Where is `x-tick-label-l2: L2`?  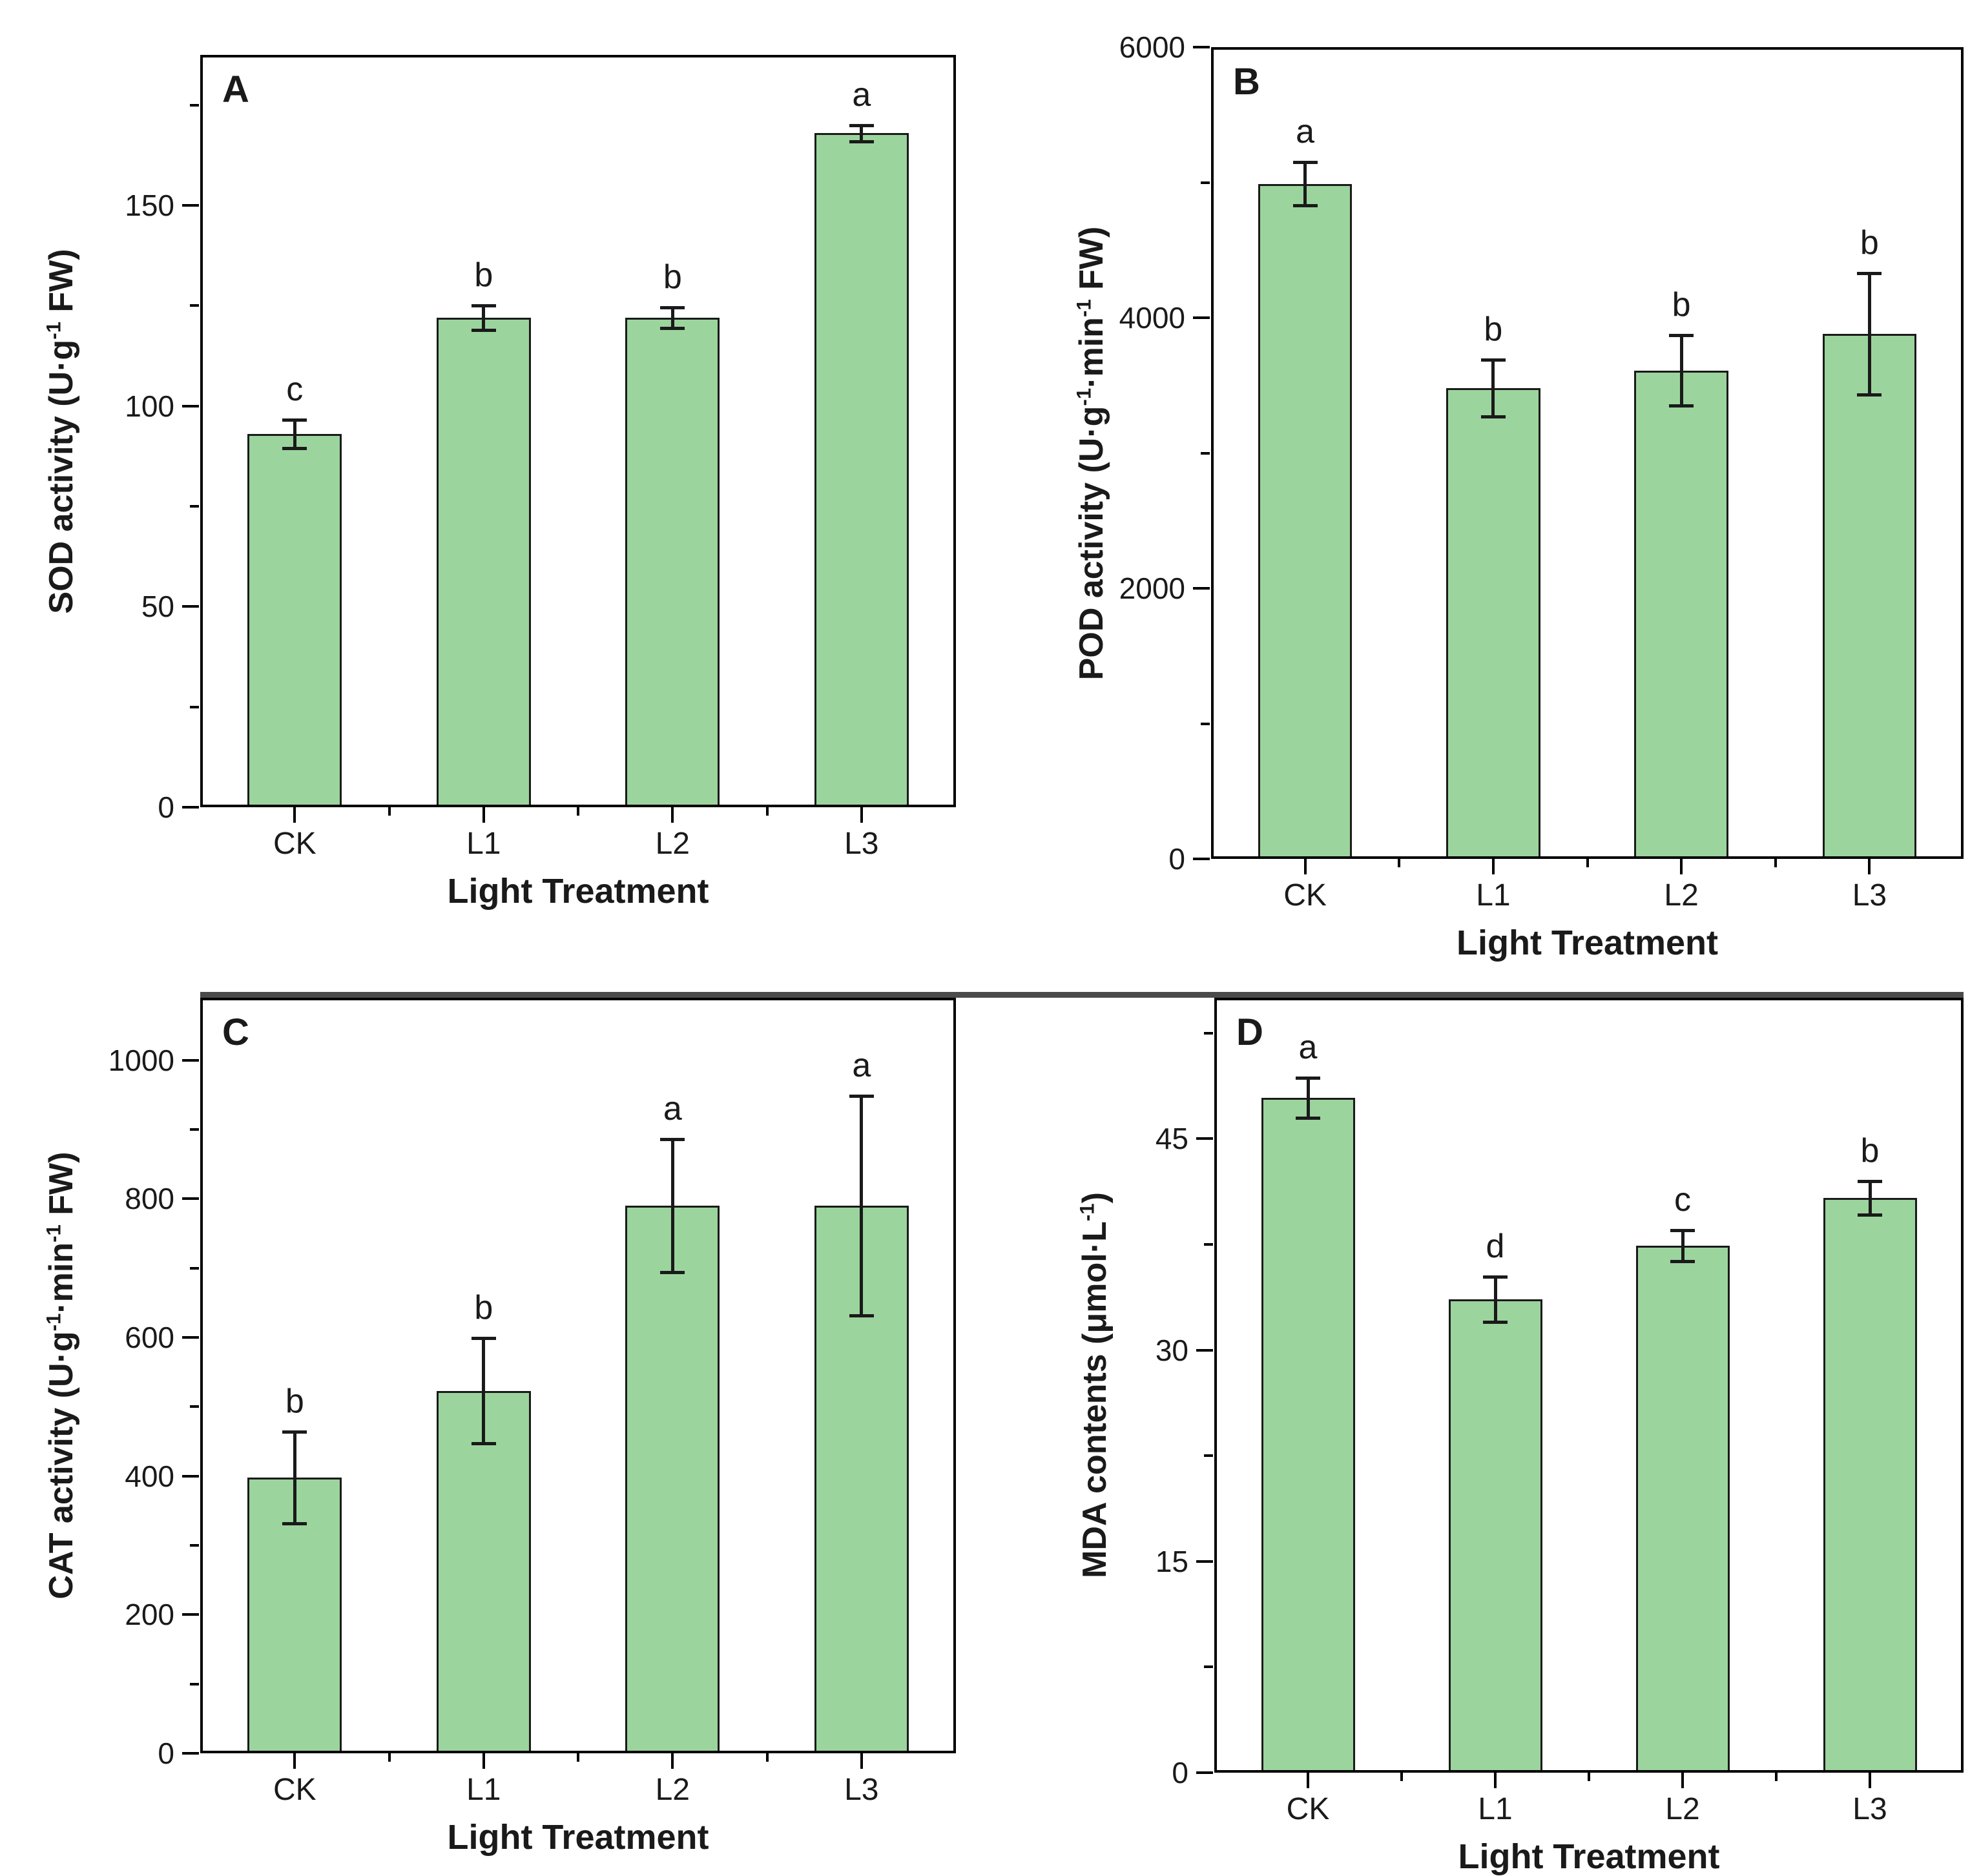 x-tick-label-l2: L2 is located at coordinates (1682, 1809).